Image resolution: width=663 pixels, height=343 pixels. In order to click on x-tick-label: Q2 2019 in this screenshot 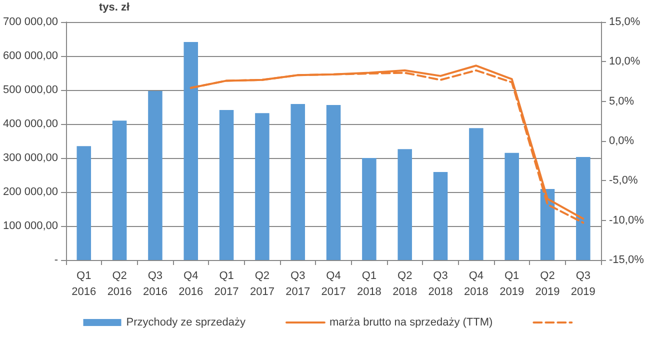, I will do `click(547, 284)`.